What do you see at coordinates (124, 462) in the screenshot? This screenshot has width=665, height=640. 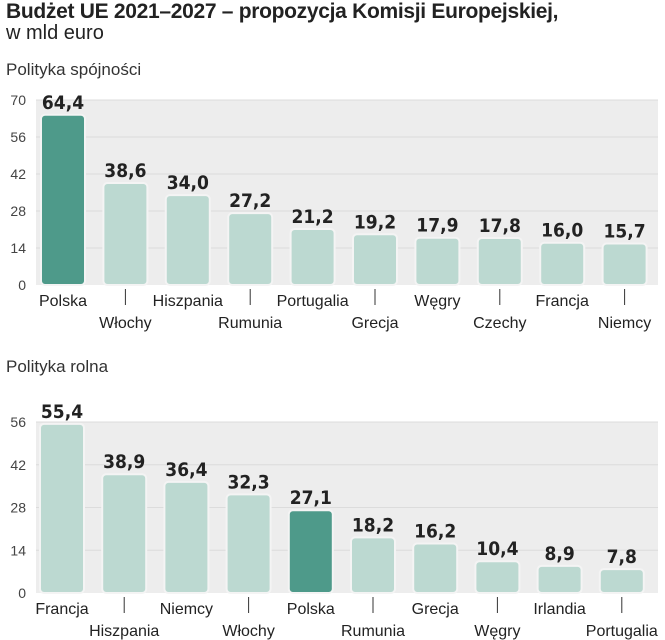 I see `data-label: 38,9` at bounding box center [124, 462].